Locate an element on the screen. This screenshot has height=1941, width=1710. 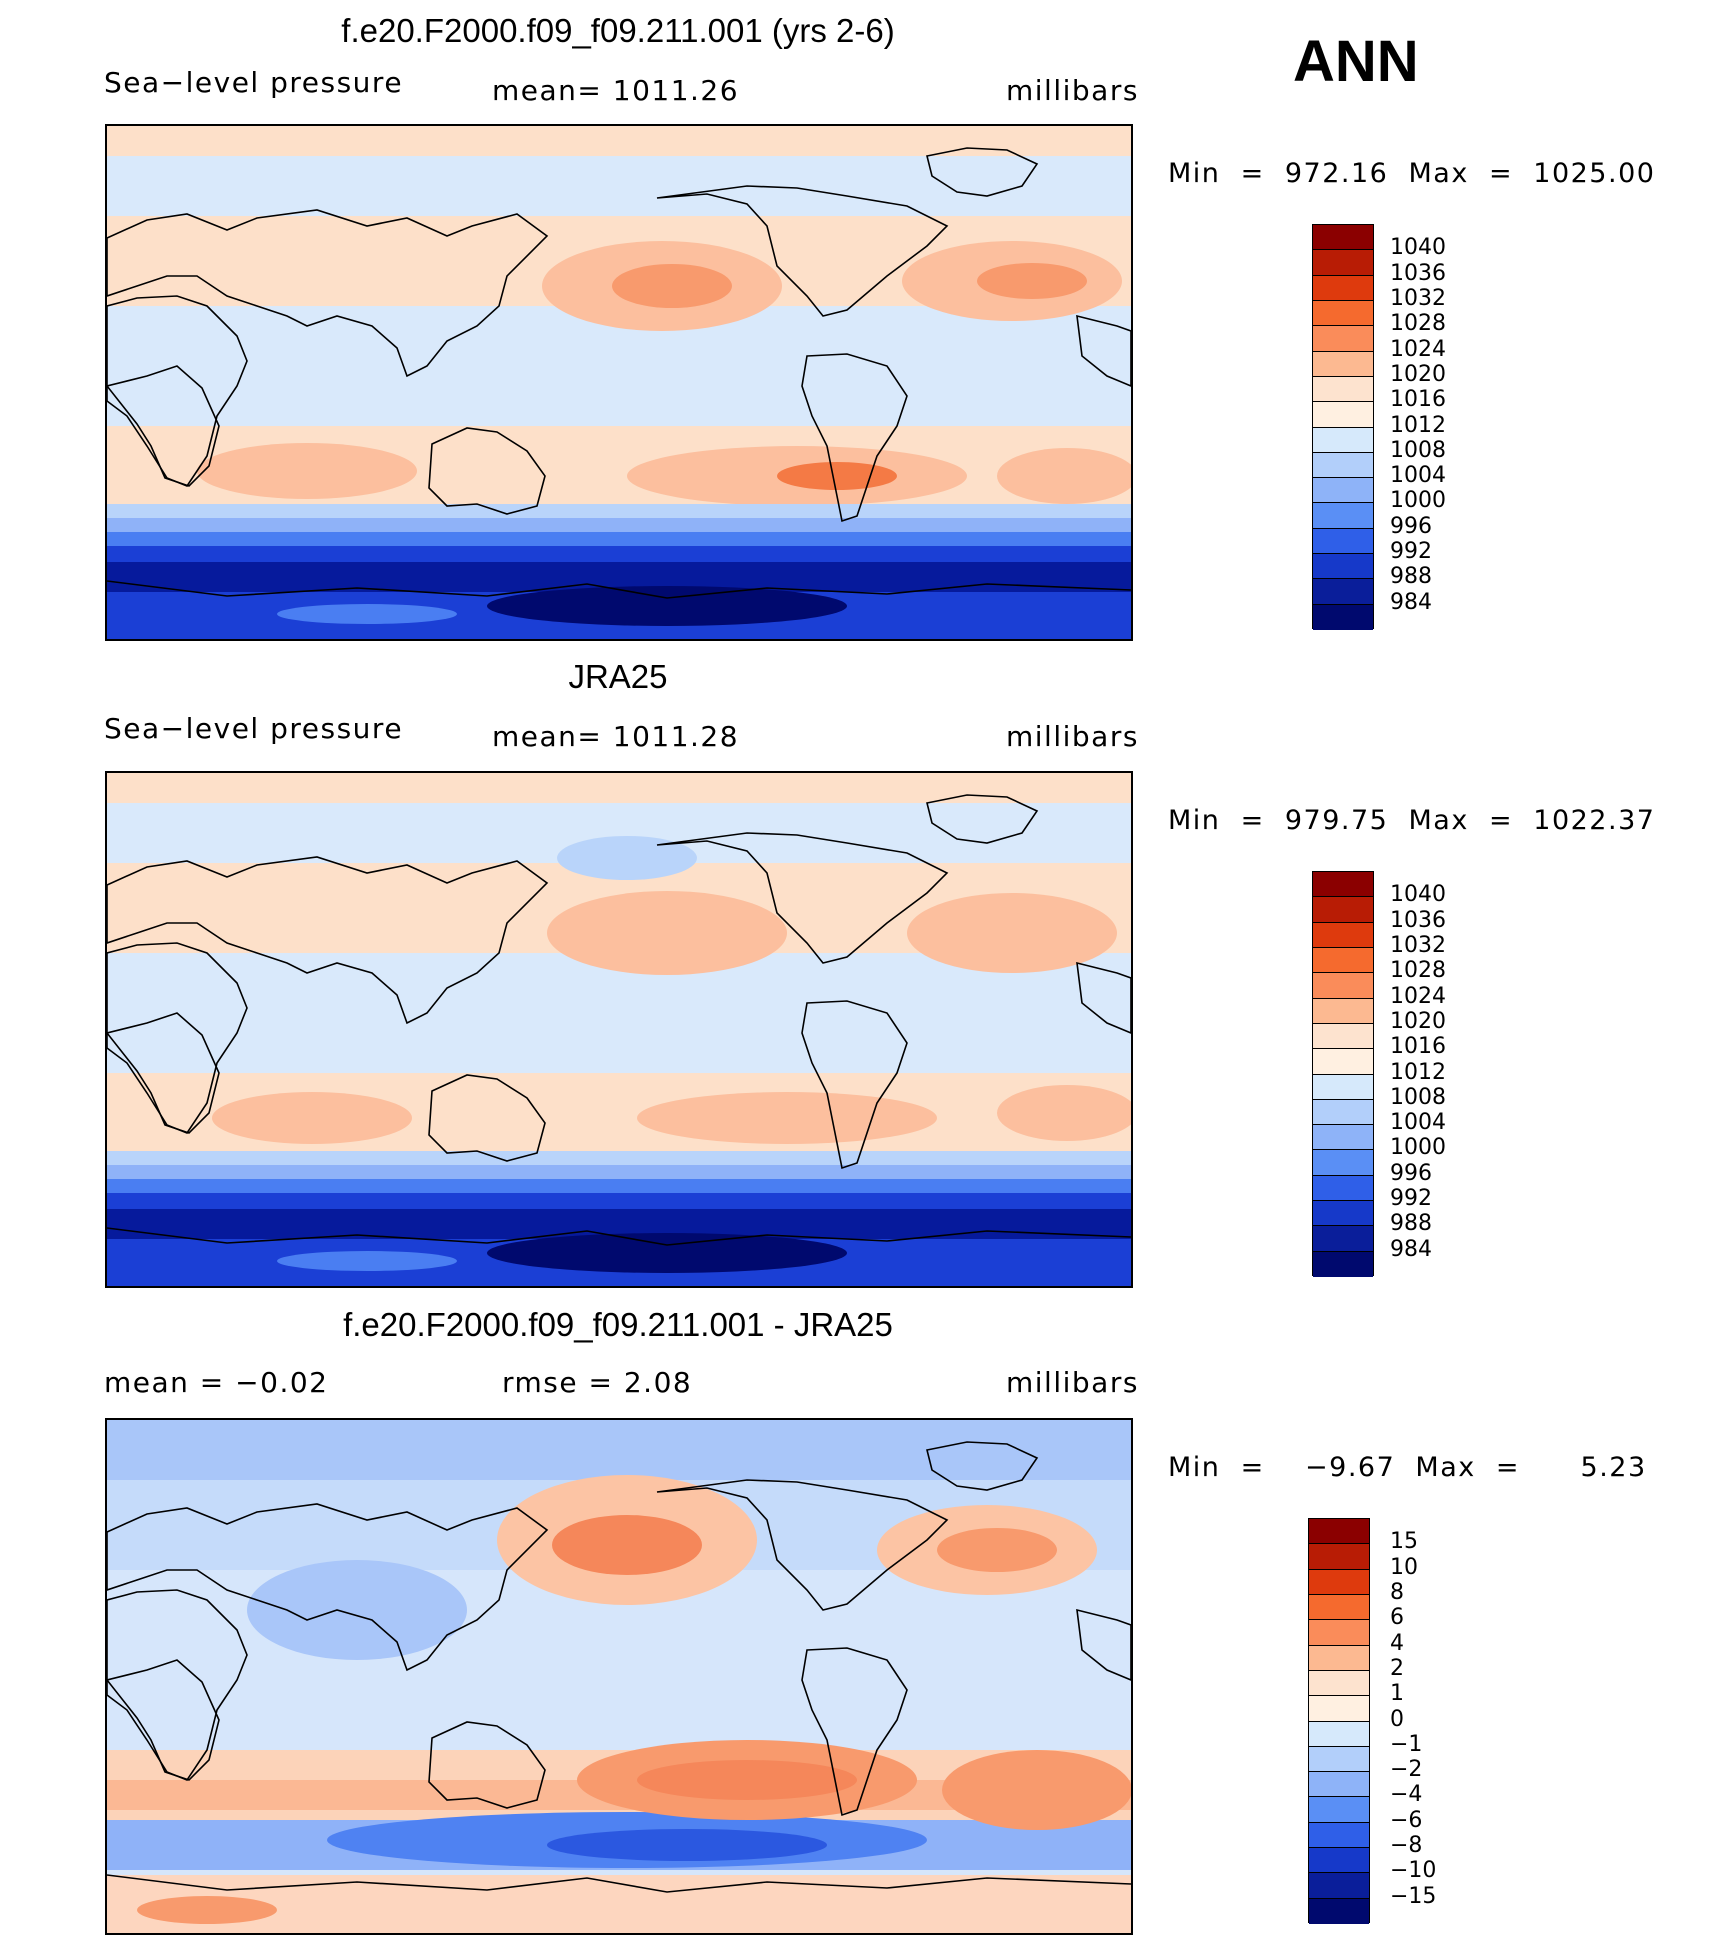
panel-1-minmax: Min = 972.16 Max = 1025.00 is located at coordinates (1412, 173).